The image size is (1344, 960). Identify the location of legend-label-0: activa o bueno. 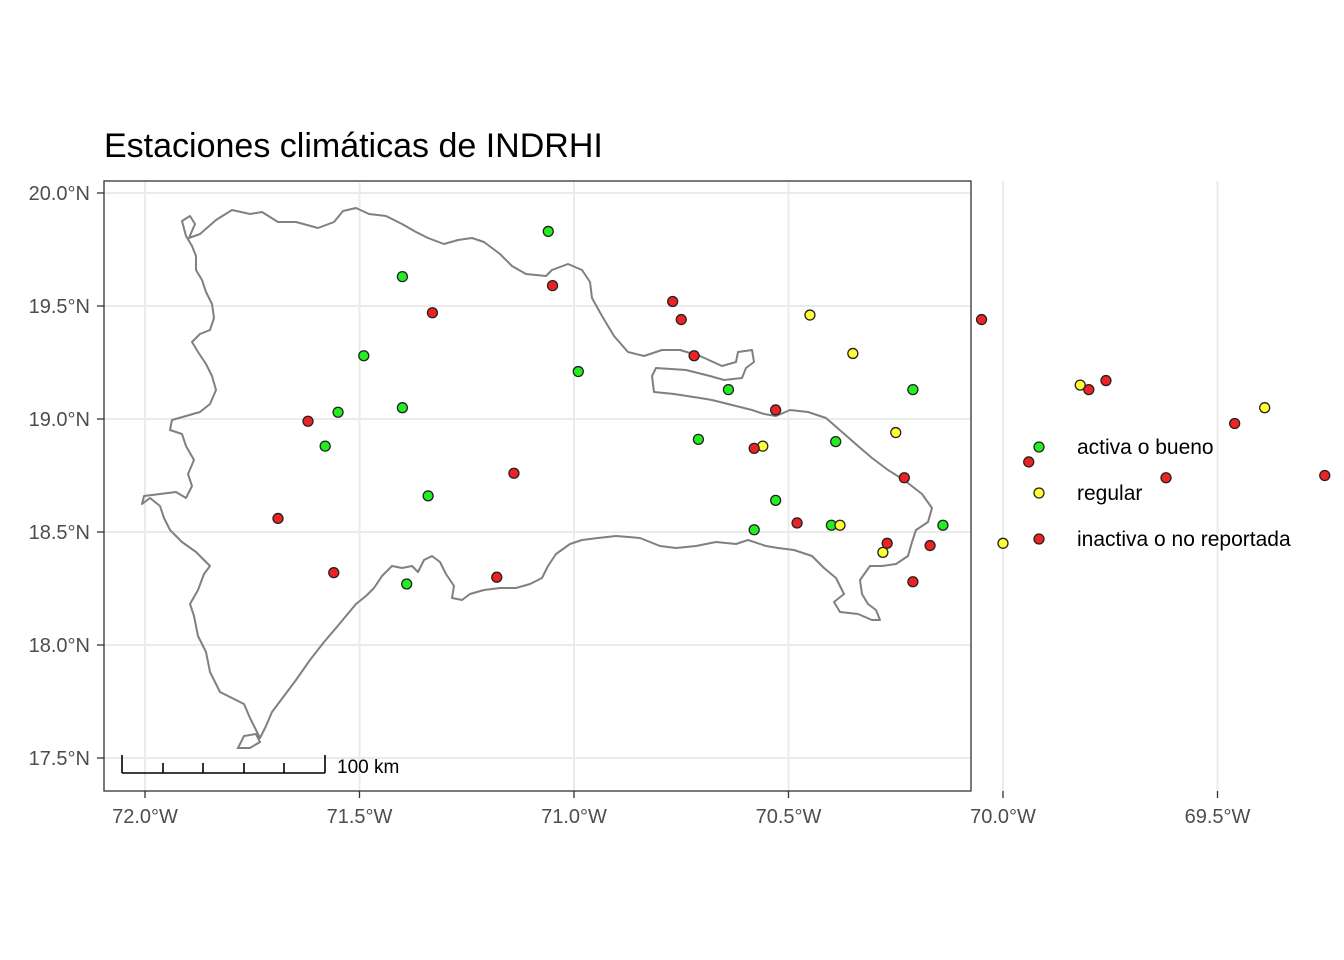
(1145, 447).